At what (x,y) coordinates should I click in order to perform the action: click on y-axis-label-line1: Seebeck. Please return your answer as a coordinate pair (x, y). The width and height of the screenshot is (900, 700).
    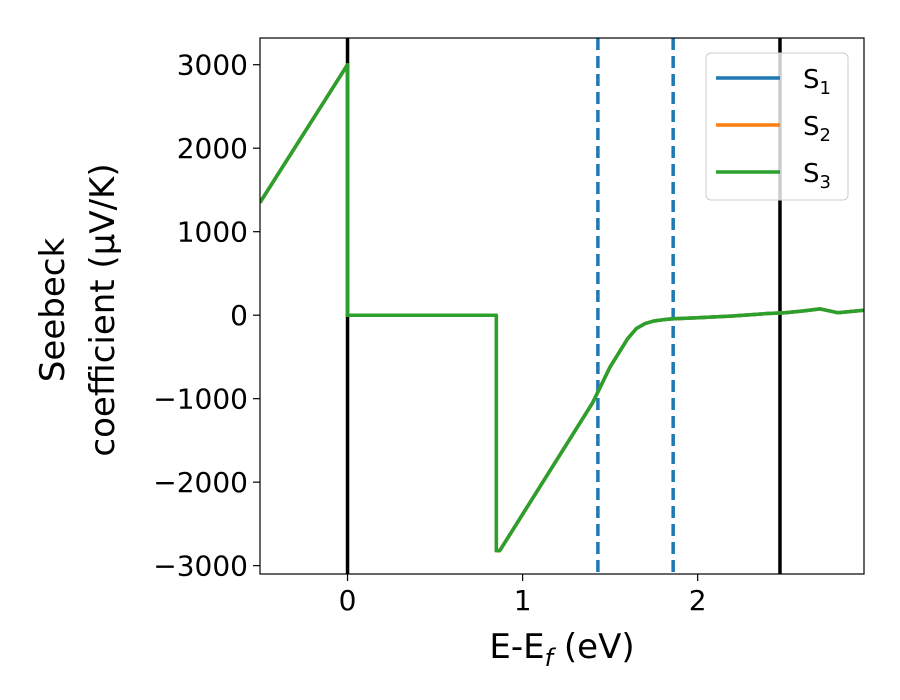
    Looking at the image, I should click on (53, 310).